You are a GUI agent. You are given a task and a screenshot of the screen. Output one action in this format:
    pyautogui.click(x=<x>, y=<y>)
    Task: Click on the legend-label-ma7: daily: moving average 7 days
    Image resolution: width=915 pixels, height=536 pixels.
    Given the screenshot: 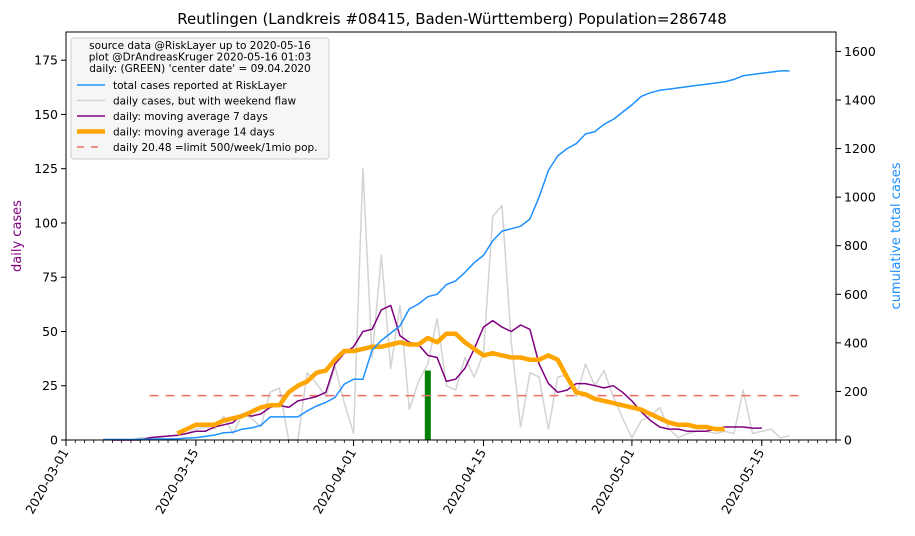 What is the action you would take?
    pyautogui.click(x=190, y=117)
    